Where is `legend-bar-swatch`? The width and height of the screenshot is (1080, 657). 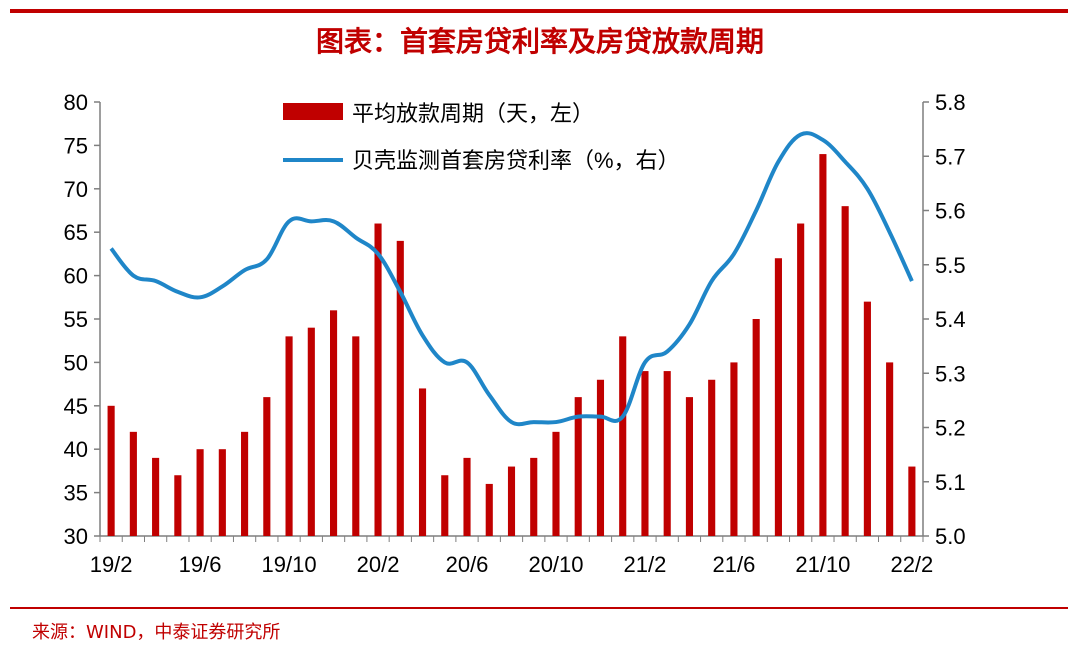
legend-bar-swatch is located at coordinates (313, 111).